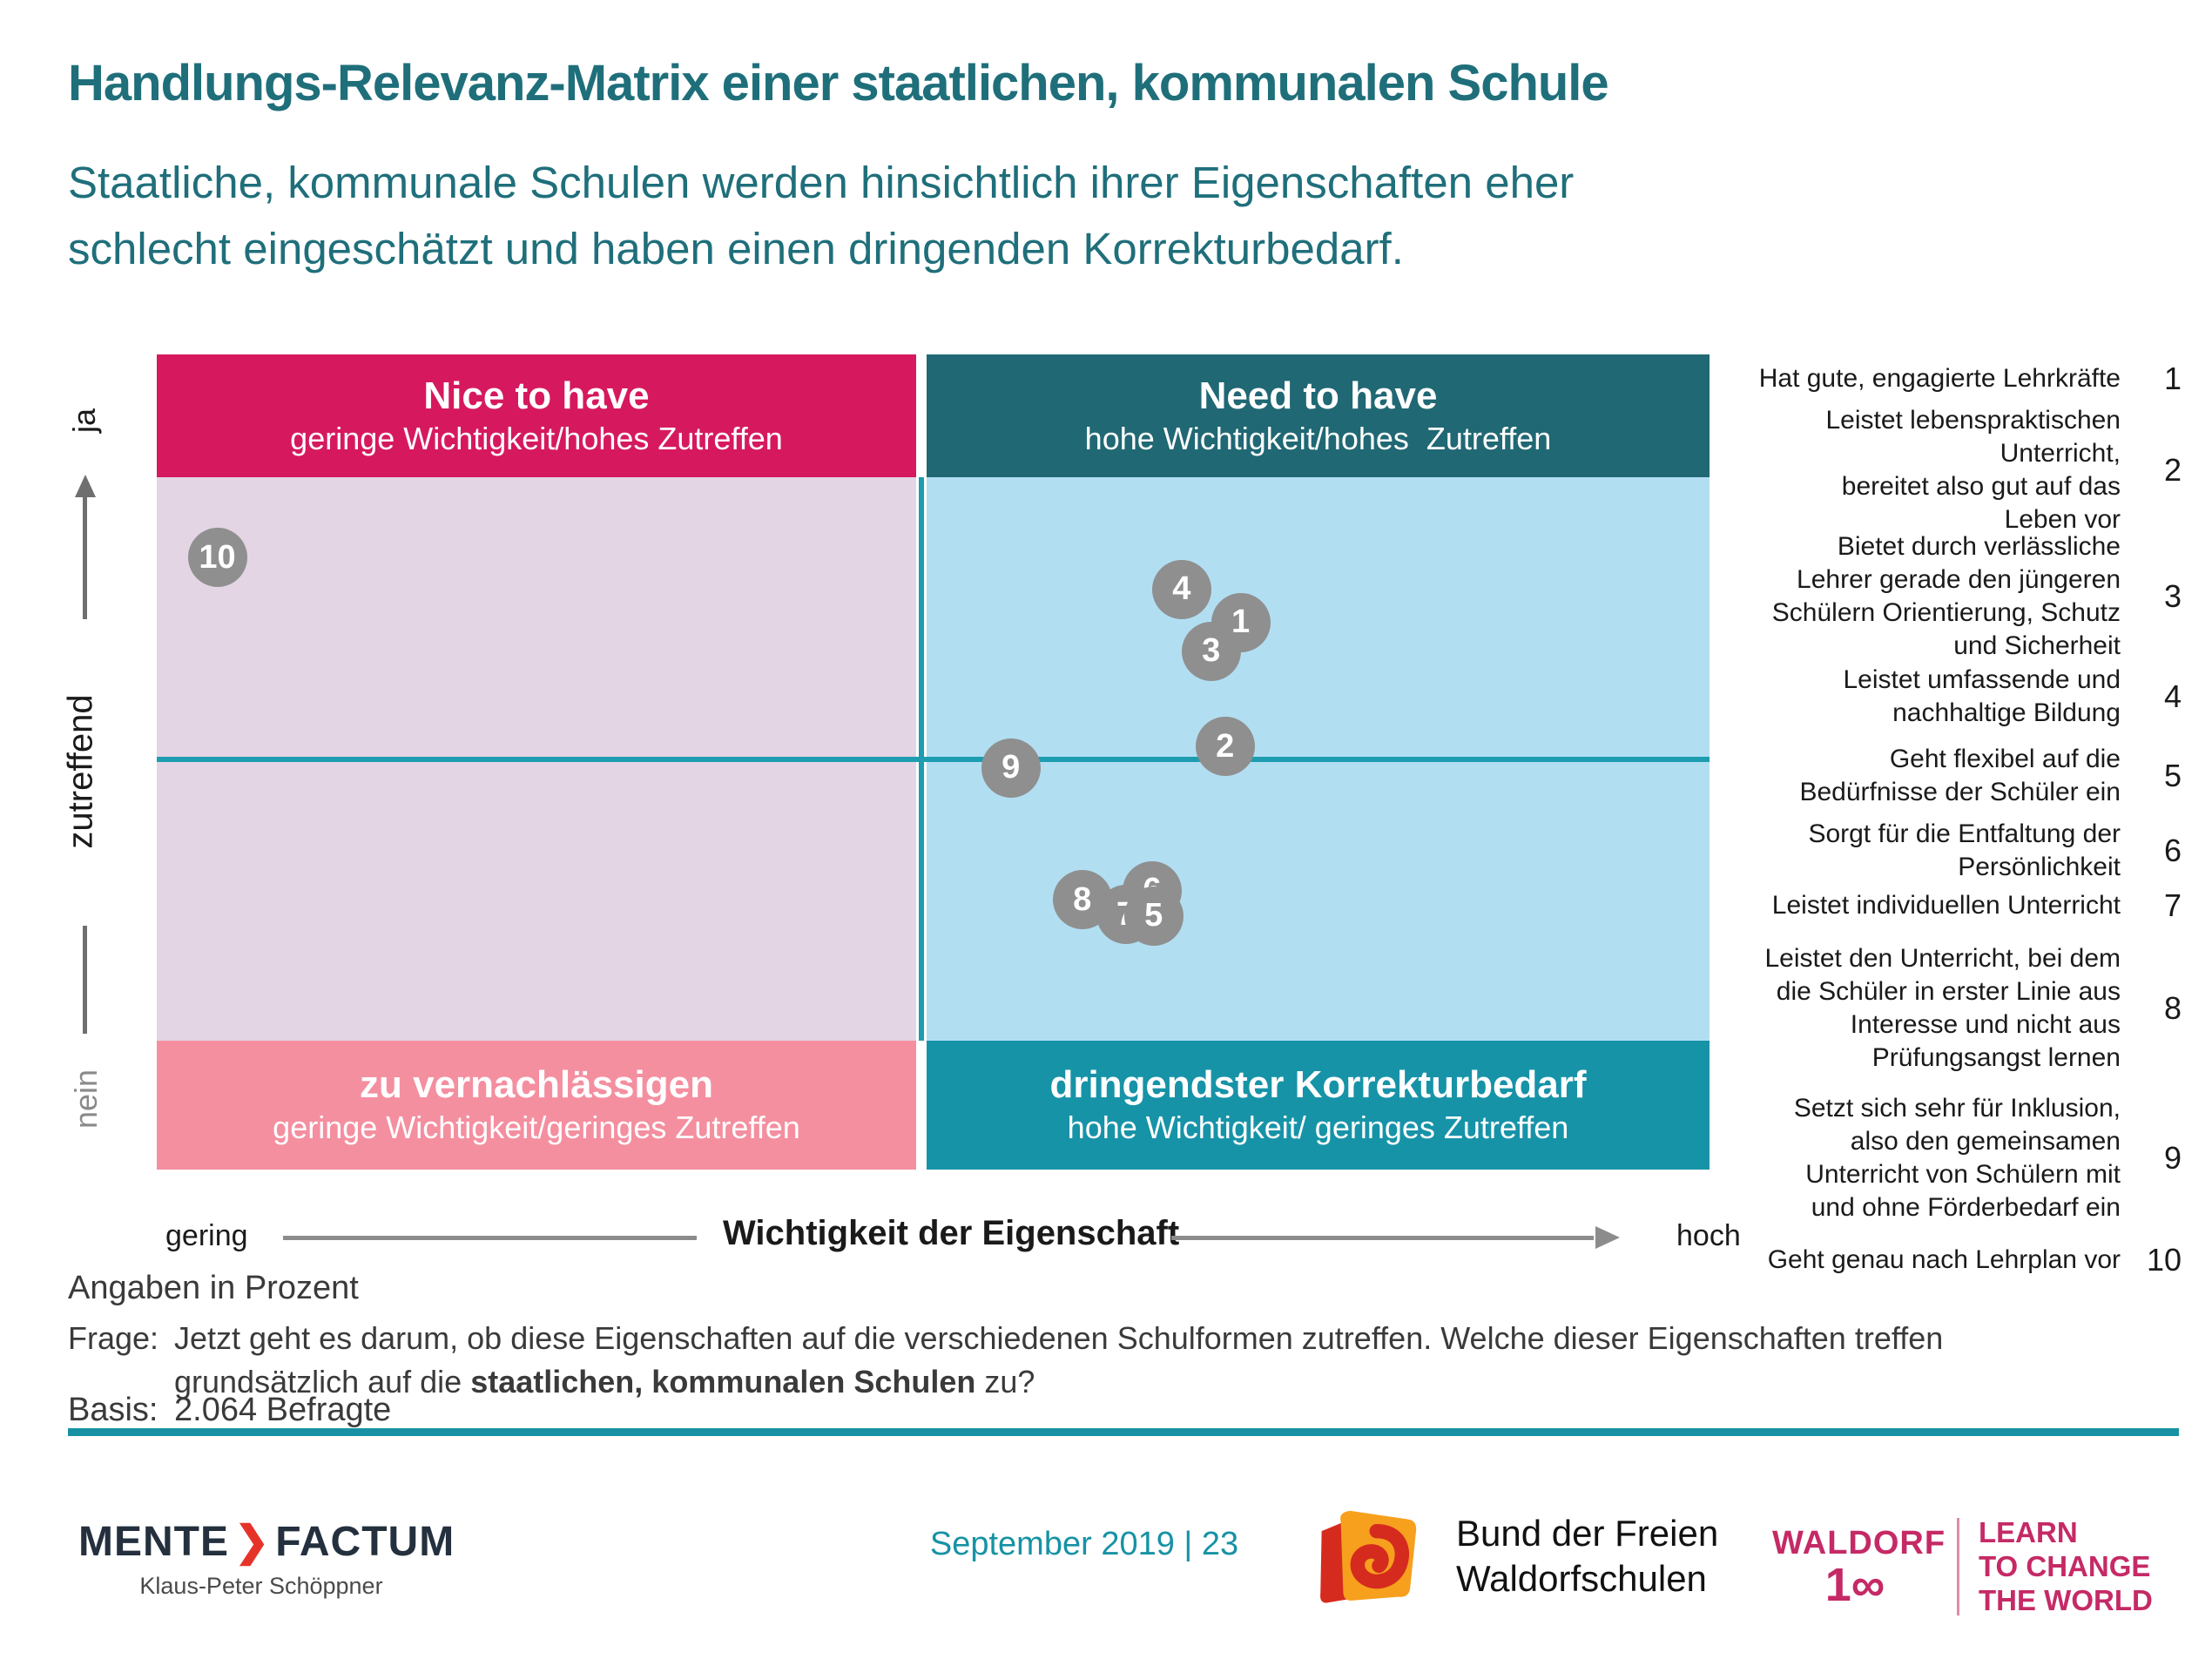 This screenshot has width=2212, height=1659. What do you see at coordinates (1854, 1585) in the screenshot?
I see `waldorf100-number: 1∞` at bounding box center [1854, 1585].